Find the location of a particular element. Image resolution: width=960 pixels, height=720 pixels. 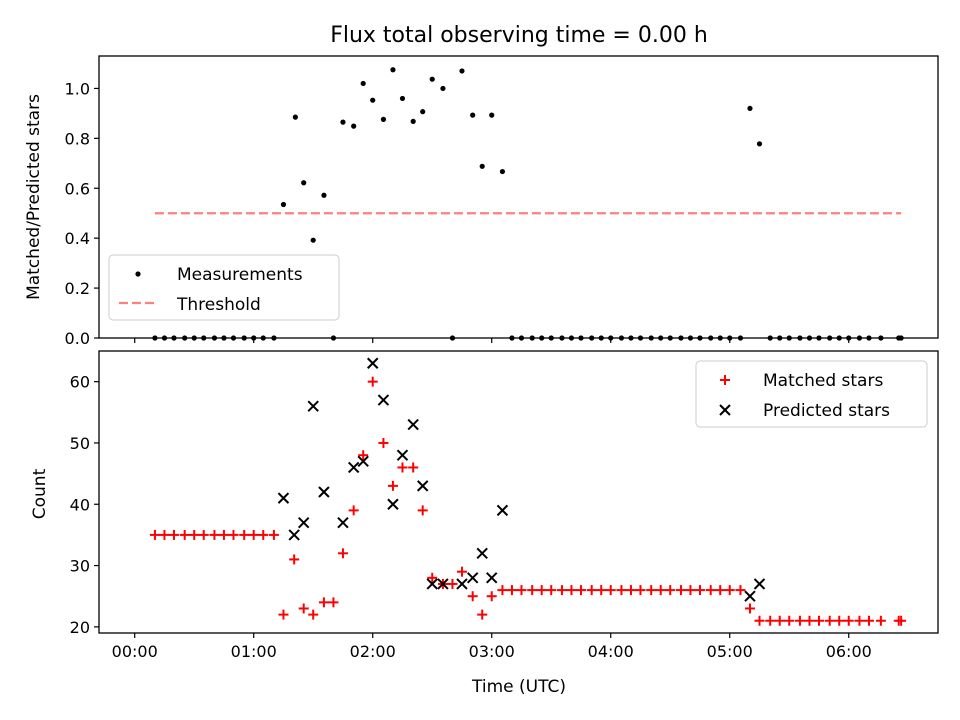

y-tick-label: 0.6 is located at coordinates (77, 188).